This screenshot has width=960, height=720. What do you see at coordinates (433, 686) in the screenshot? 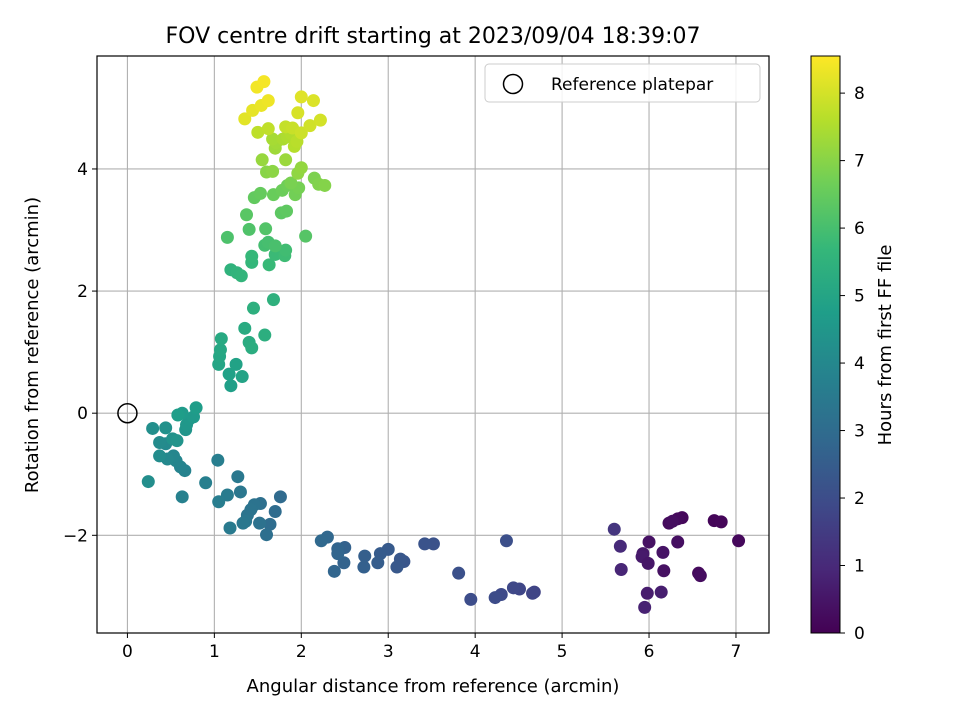
I see `x-axis-label: Angular distance from reference (arcmin)` at bounding box center [433, 686].